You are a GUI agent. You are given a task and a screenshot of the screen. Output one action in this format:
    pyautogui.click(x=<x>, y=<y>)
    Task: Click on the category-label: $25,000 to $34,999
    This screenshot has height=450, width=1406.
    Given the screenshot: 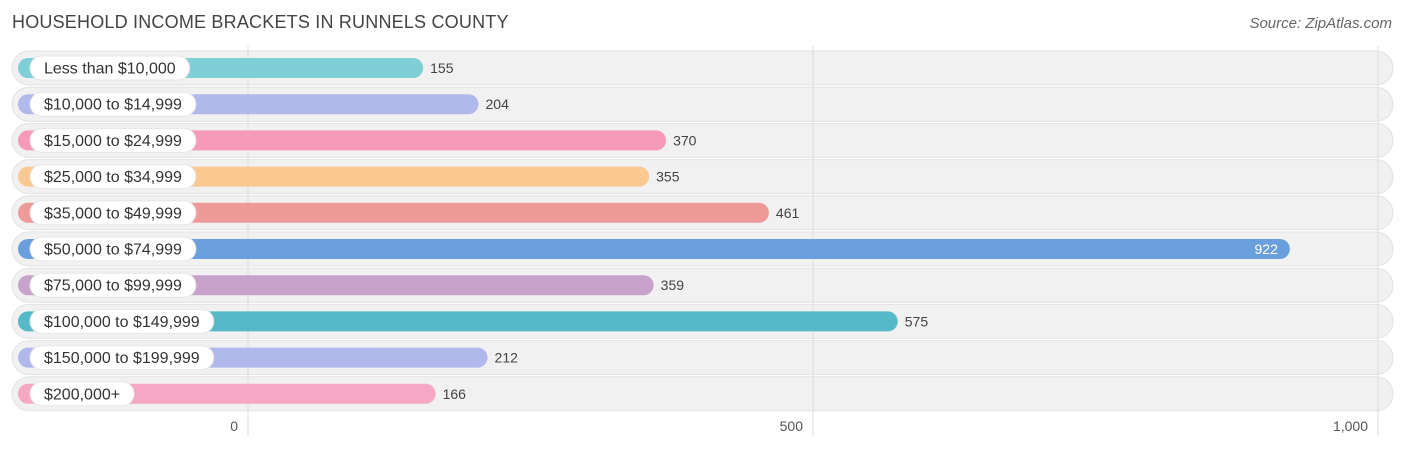 What is the action you would take?
    pyautogui.click(x=113, y=177)
    